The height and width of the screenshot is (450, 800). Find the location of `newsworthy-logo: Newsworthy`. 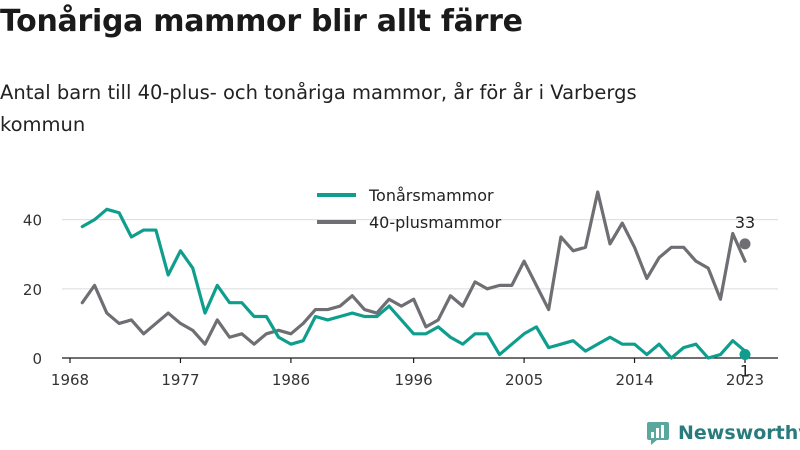

newsworthy-logo: Newsworthy is located at coordinates (722, 433).